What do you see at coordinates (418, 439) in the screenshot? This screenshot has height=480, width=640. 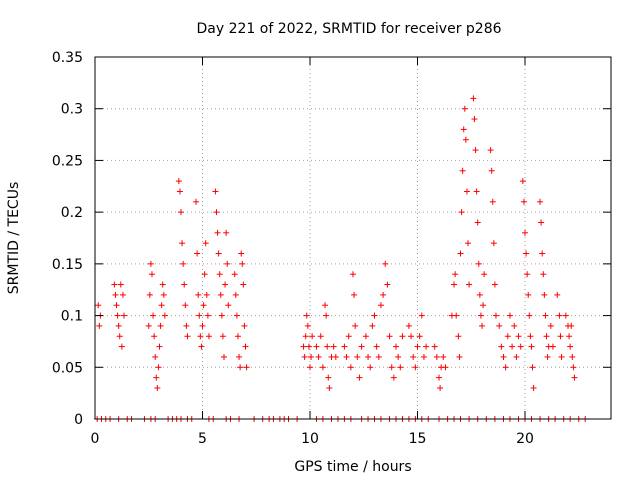 I see `x-tick-label: 15` at bounding box center [418, 439].